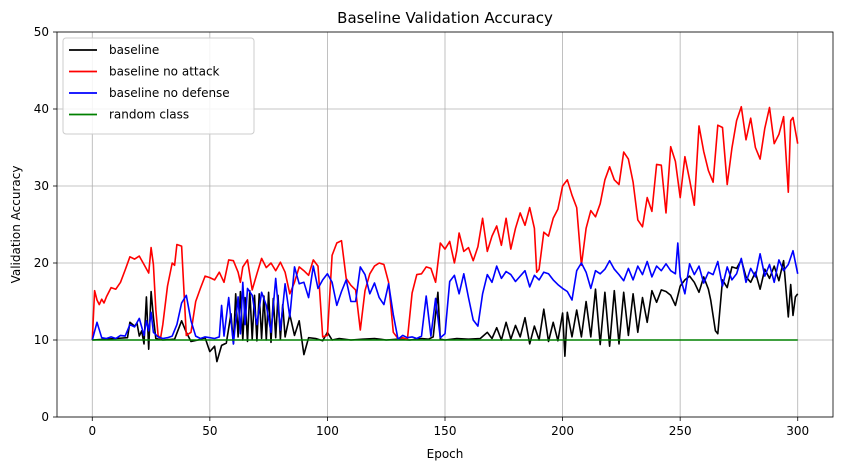 The height and width of the screenshot is (475, 841). What do you see at coordinates (16, 225) in the screenshot?
I see `y-axis-label: Validation Accuracy` at bounding box center [16, 225].